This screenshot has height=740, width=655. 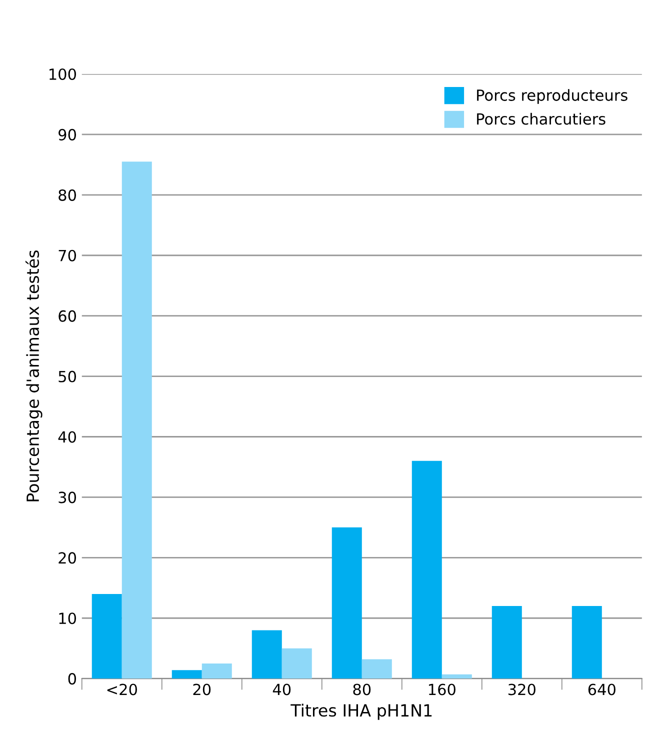 I want to click on x-axis-title: Titres IHA pH1N1, so click(x=361, y=712).